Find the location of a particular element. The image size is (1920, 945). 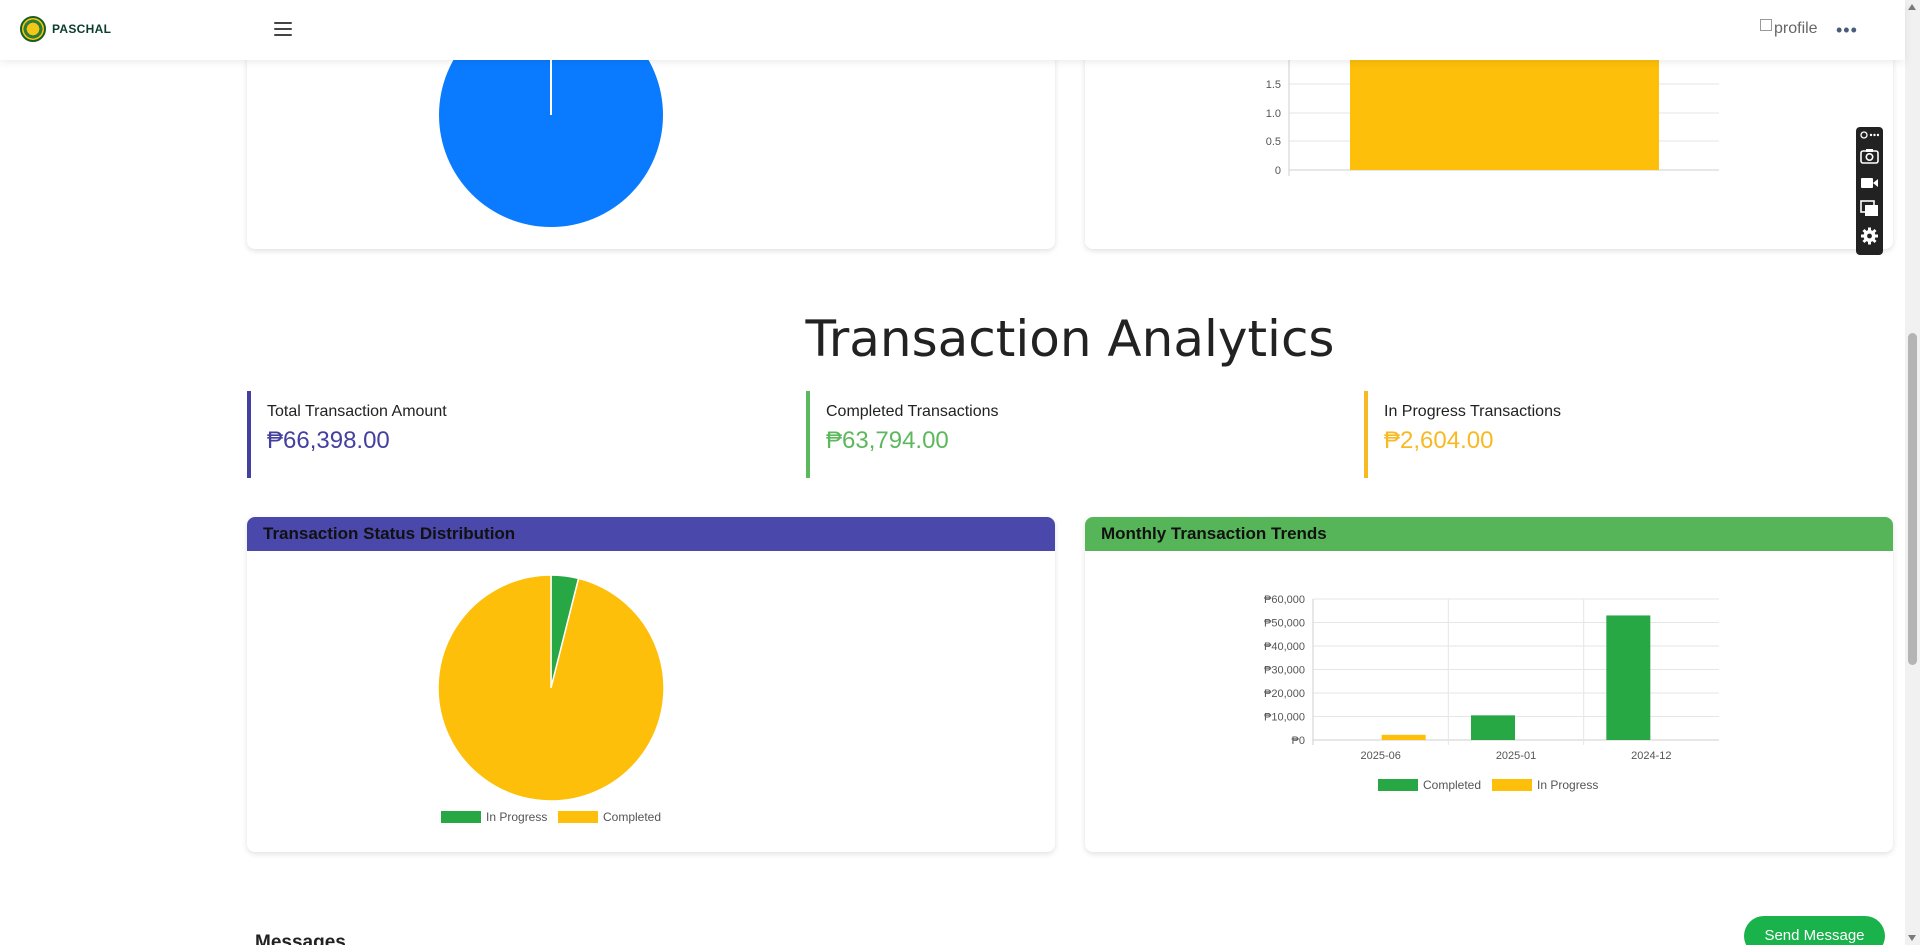

video-camera-icon is located at coordinates (1869, 183).